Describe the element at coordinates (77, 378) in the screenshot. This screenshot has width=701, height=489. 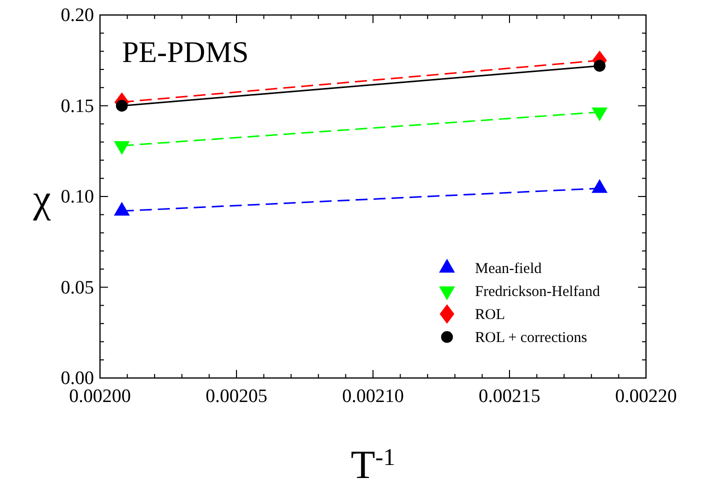
I see `y-tick-label: 0.00` at that location.